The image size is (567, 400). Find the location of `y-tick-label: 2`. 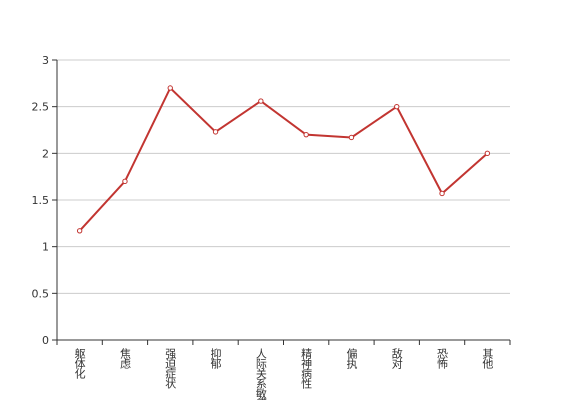

y-tick-label: 2 is located at coordinates (45, 153).